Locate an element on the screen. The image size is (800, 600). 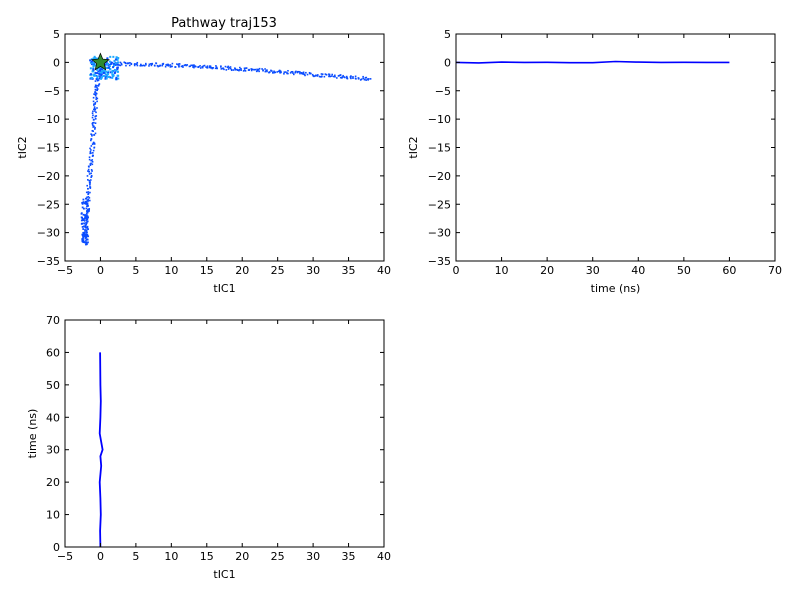
p1-xtick-label: 40 is located at coordinates (384, 270).